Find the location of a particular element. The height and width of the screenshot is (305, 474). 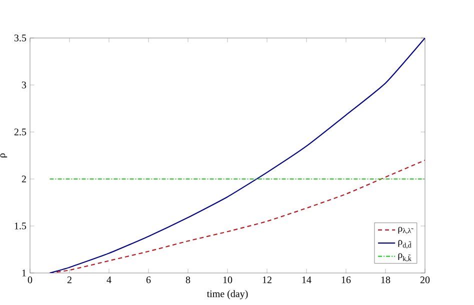

x-tick-label: 4 is located at coordinates (109, 280).